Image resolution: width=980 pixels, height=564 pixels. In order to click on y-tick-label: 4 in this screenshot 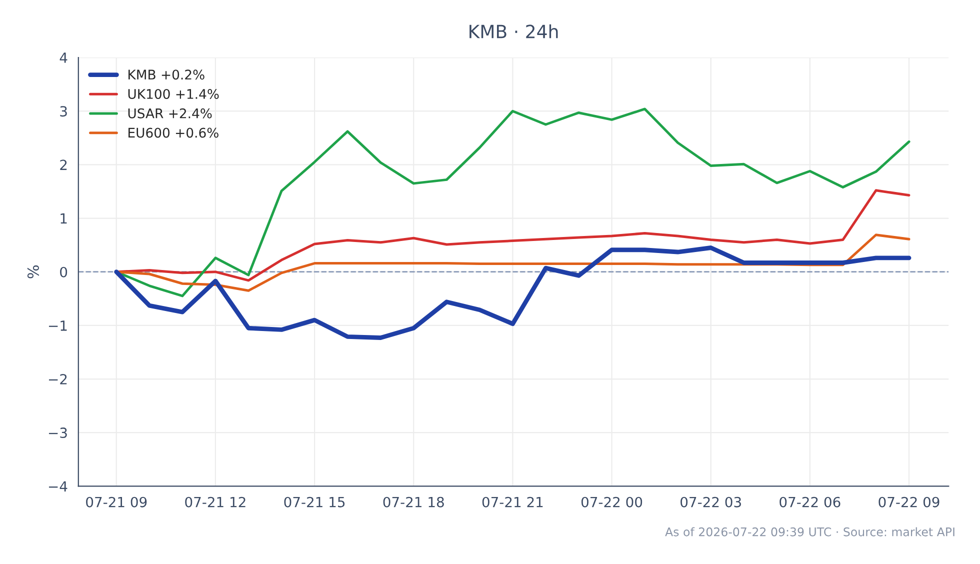, I will do `click(64, 57)`.